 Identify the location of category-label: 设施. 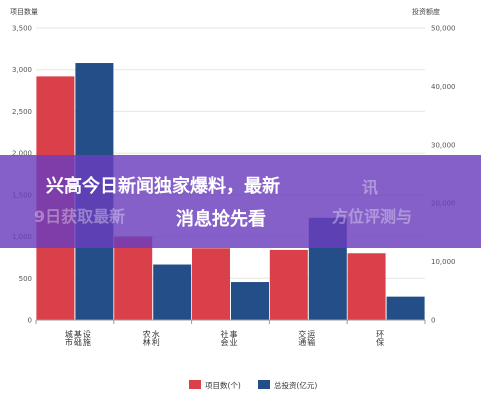
(86, 338).